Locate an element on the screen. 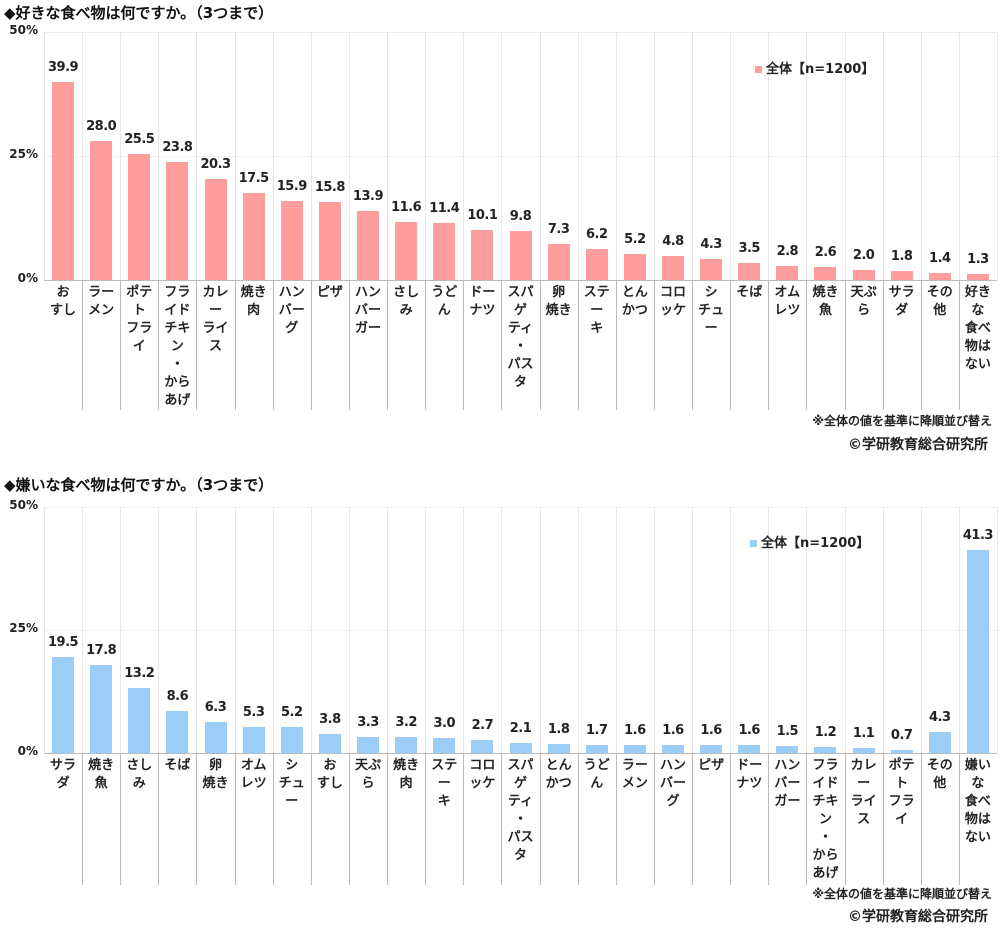  value-label: 1.7 is located at coordinates (596, 730).